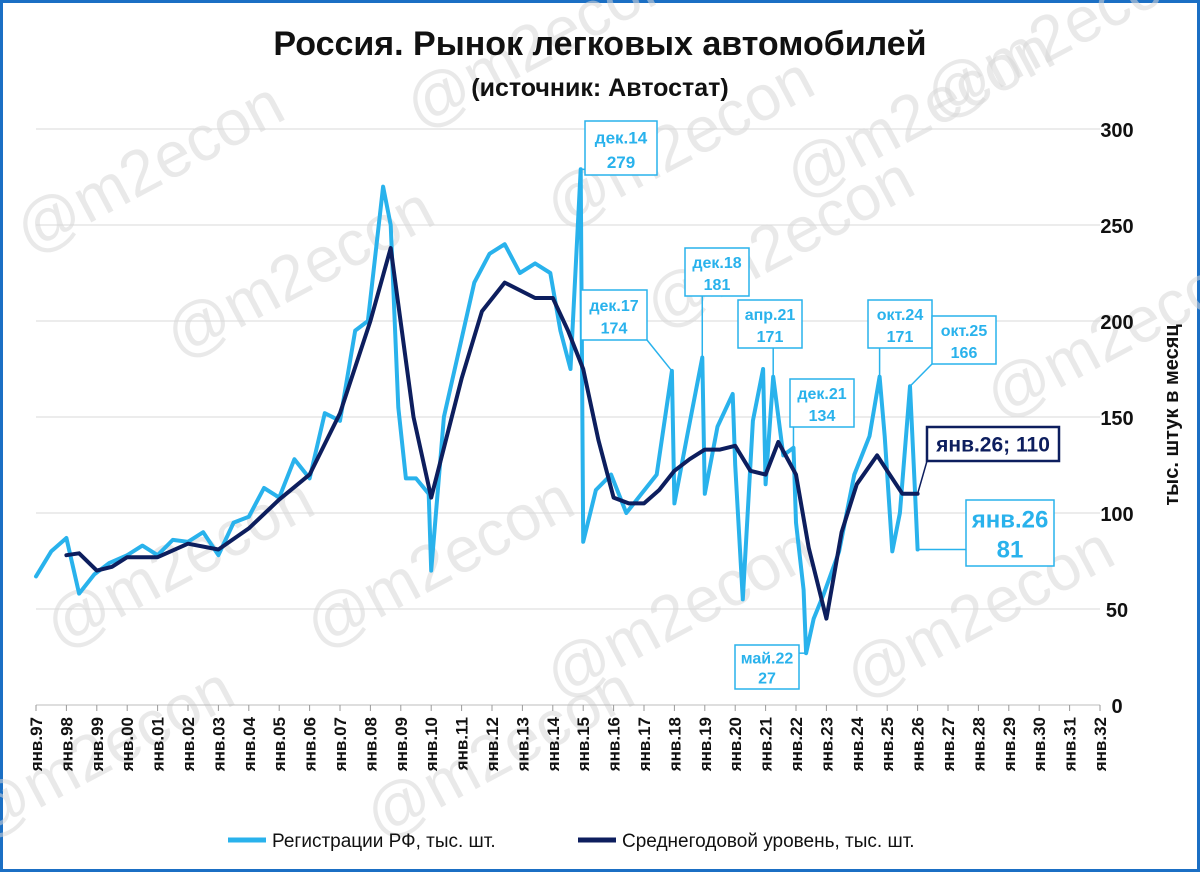 This screenshot has height=872, width=1200. I want to click on x-tick-30: янв.27, so click(948, 744).